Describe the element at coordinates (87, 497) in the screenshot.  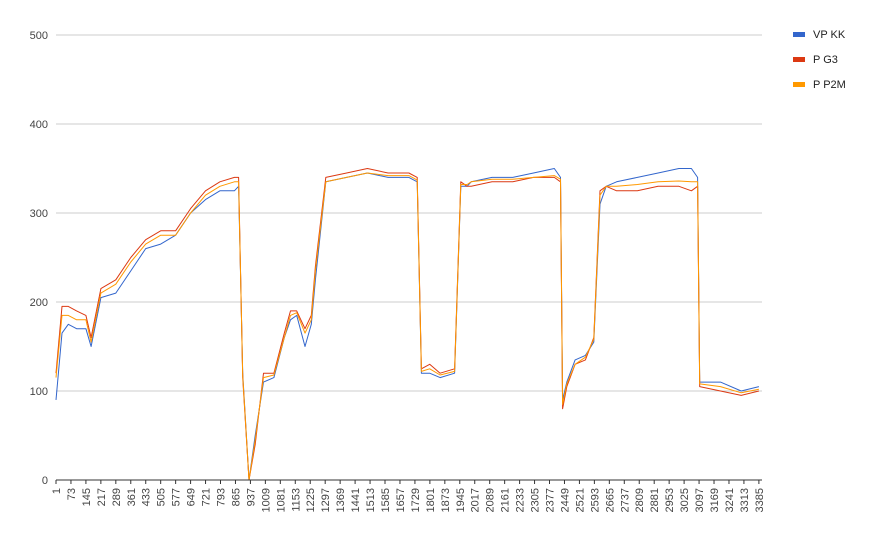
I see `x-tick-label: 145` at that location.